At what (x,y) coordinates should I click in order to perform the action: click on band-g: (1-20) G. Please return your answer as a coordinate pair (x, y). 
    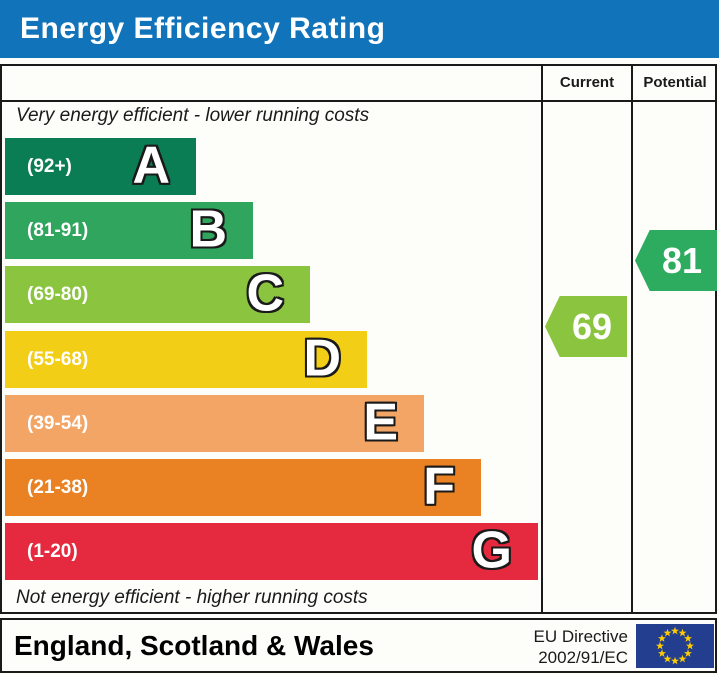
    Looking at the image, I should click on (271, 551).